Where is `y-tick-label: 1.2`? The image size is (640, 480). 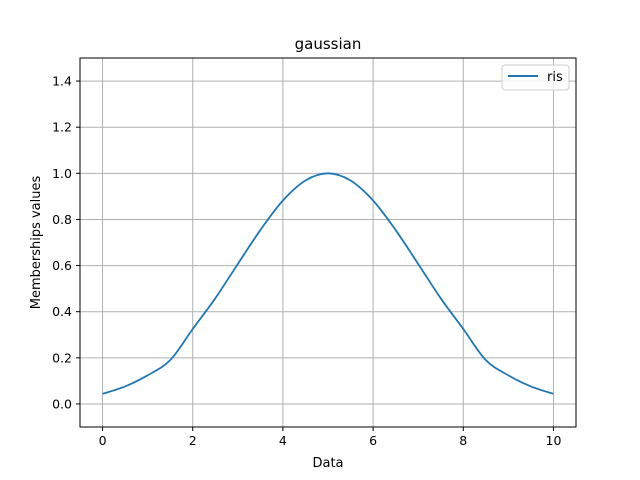
y-tick-label: 1.2 is located at coordinates (62, 127).